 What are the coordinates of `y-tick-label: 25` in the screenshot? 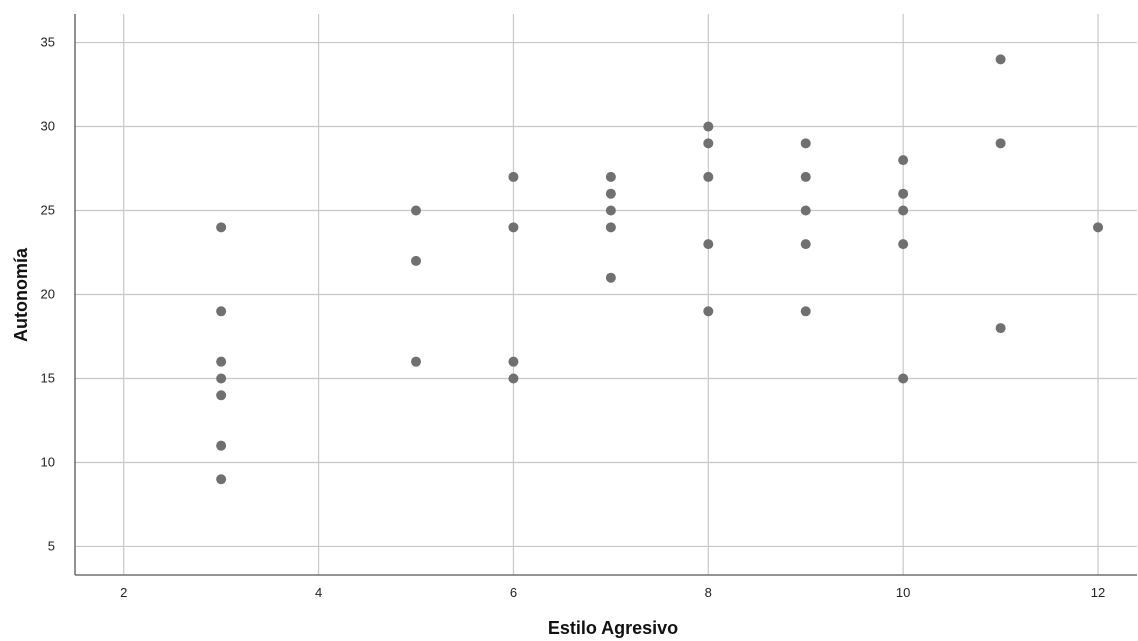 It's located at (48, 210).